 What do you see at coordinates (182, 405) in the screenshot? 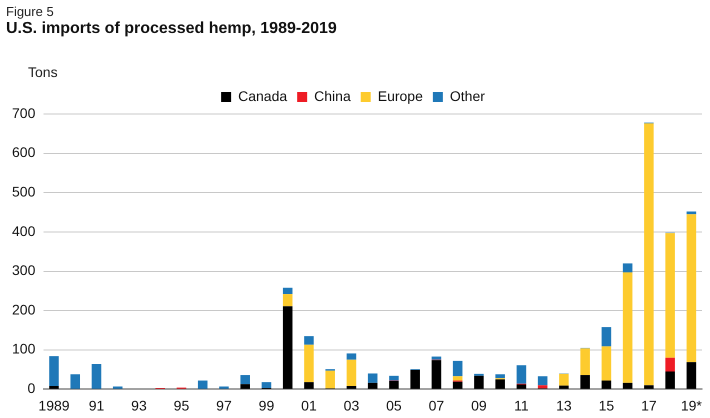
I see `x-tick-label: 95` at bounding box center [182, 405].